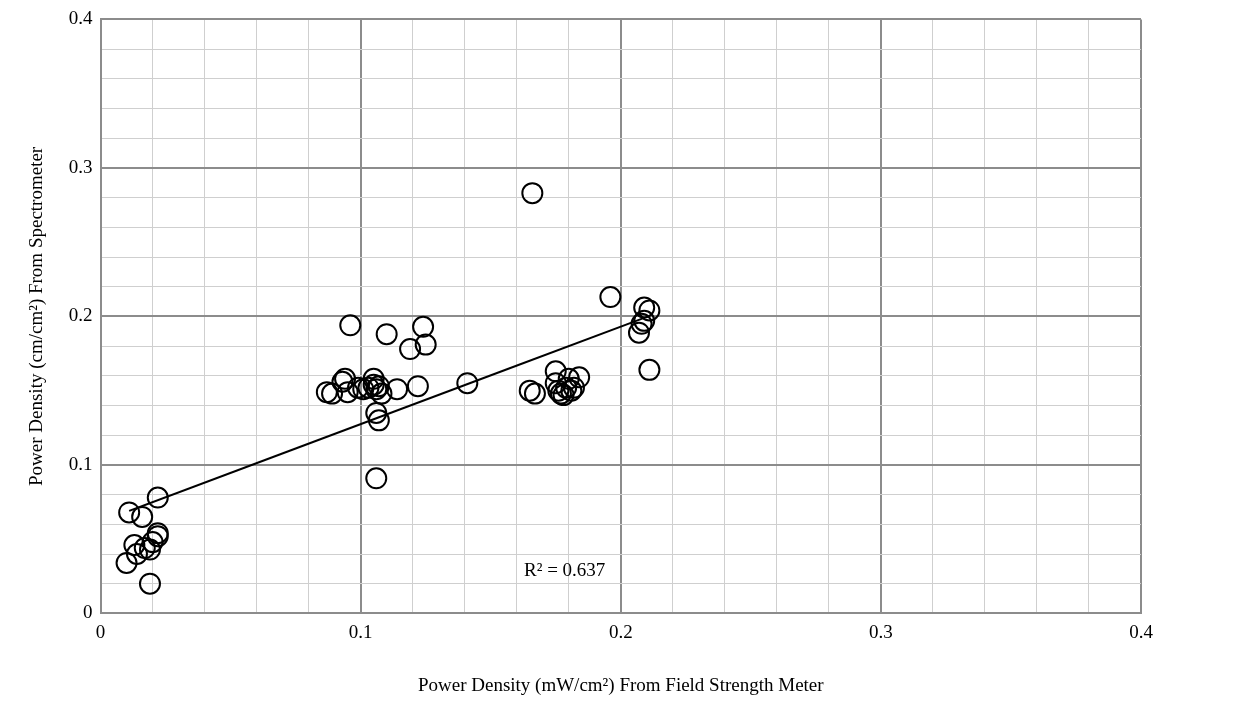 The height and width of the screenshot is (713, 1241). I want to click on x-tick-label: 0.4, so click(1141, 631).